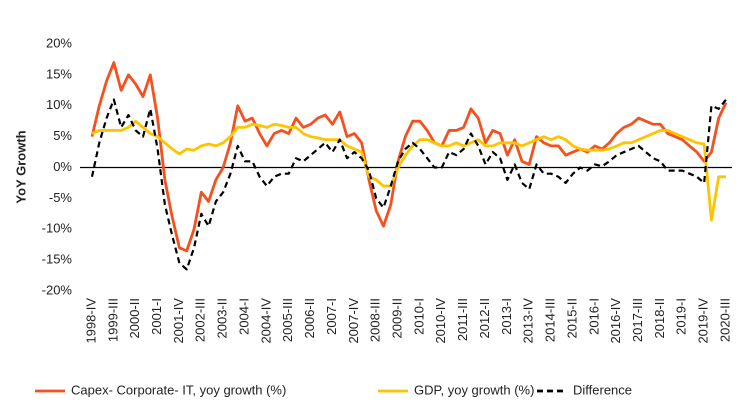 This screenshot has height=413, width=740. Describe the element at coordinates (474, 389) in the screenshot. I see `legend-label: GDP, yoy growth (%)` at that location.